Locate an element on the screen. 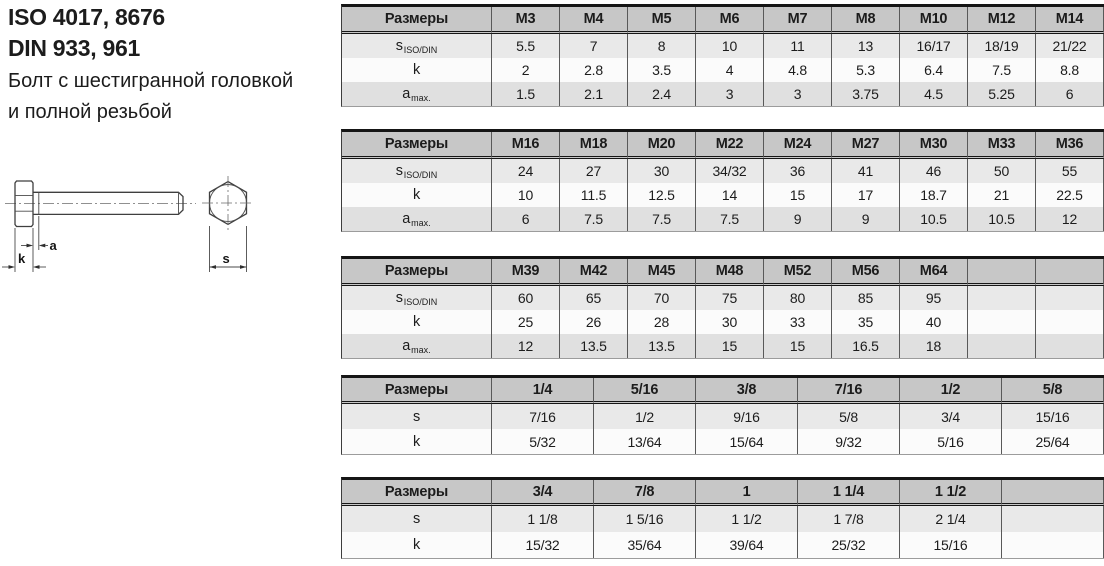  data-cell: 40 is located at coordinates (934, 322).